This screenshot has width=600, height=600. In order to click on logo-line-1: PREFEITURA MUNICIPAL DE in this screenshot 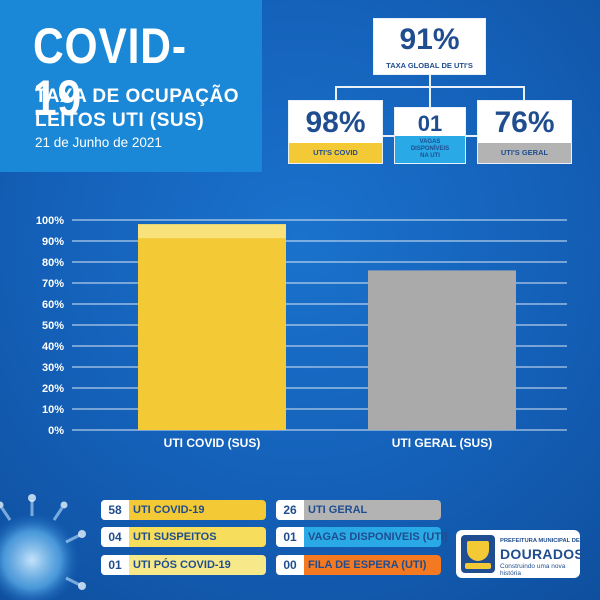, I will do `click(540, 541)`.